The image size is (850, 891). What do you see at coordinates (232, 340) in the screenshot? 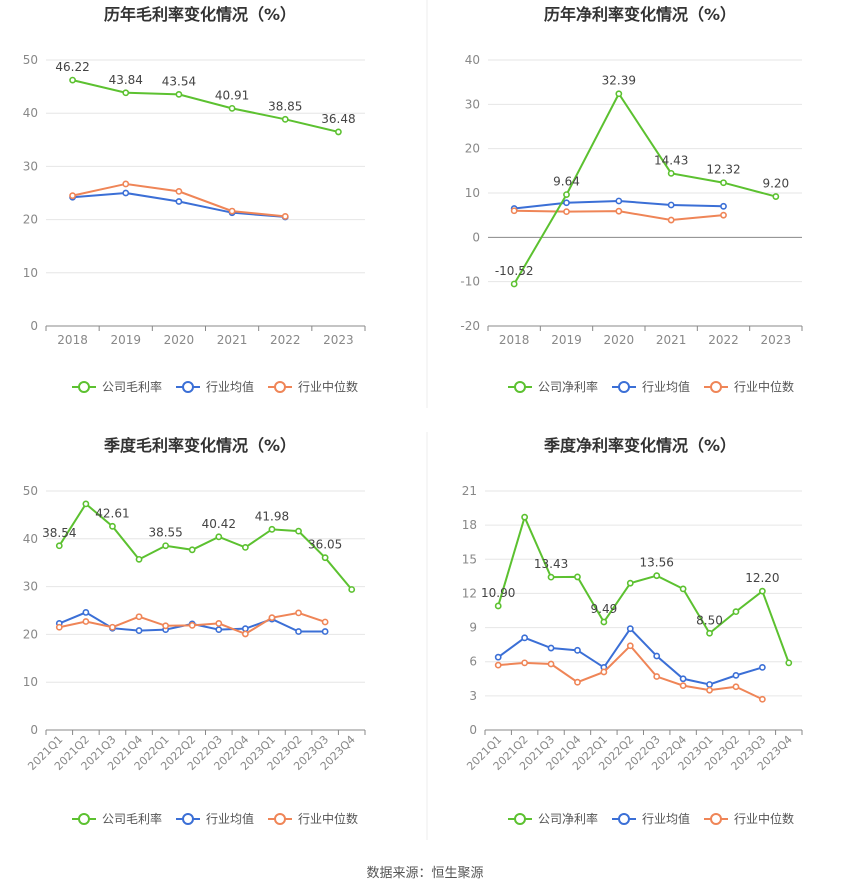
I see `x-tick-label: 2021` at bounding box center [232, 340].